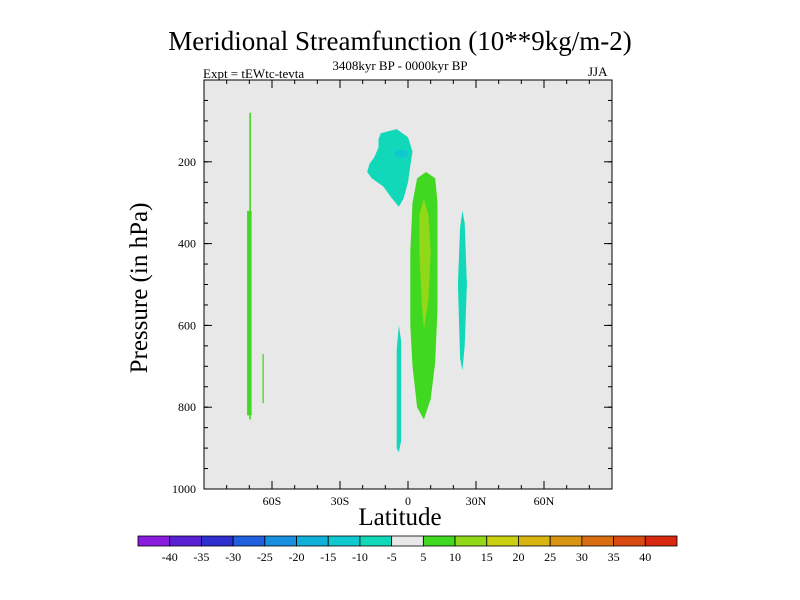 The width and height of the screenshot is (800, 600). What do you see at coordinates (297, 557) in the screenshot?
I see `colorbar-label: -20` at bounding box center [297, 557].